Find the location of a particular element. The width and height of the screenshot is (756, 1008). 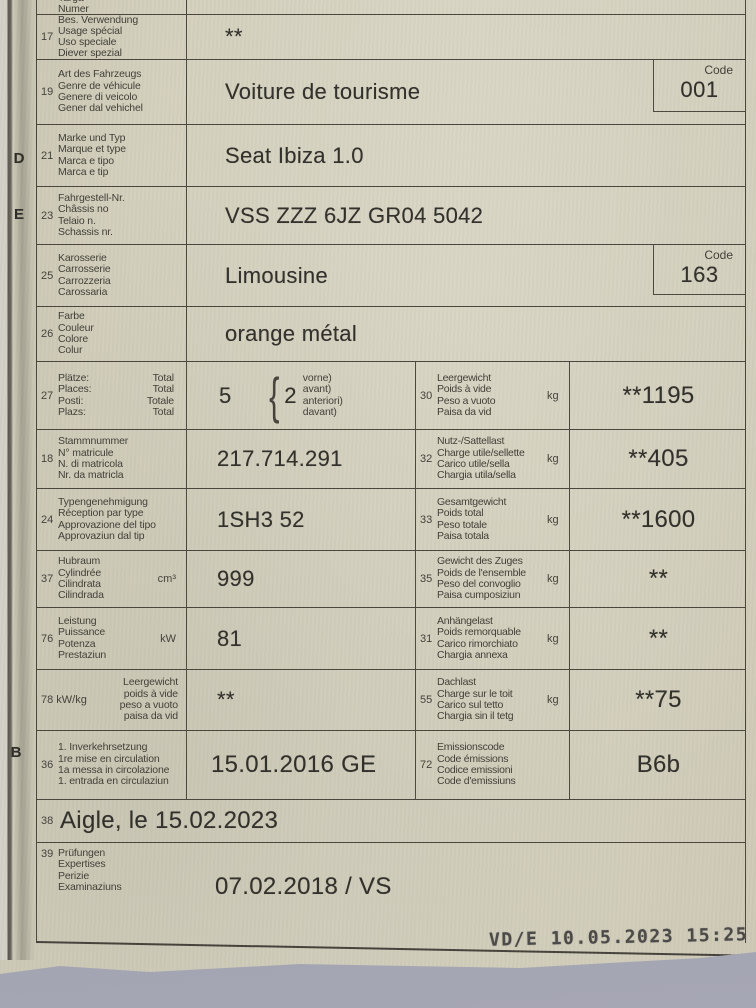

label-line: Total is located at coordinates (163, 389).